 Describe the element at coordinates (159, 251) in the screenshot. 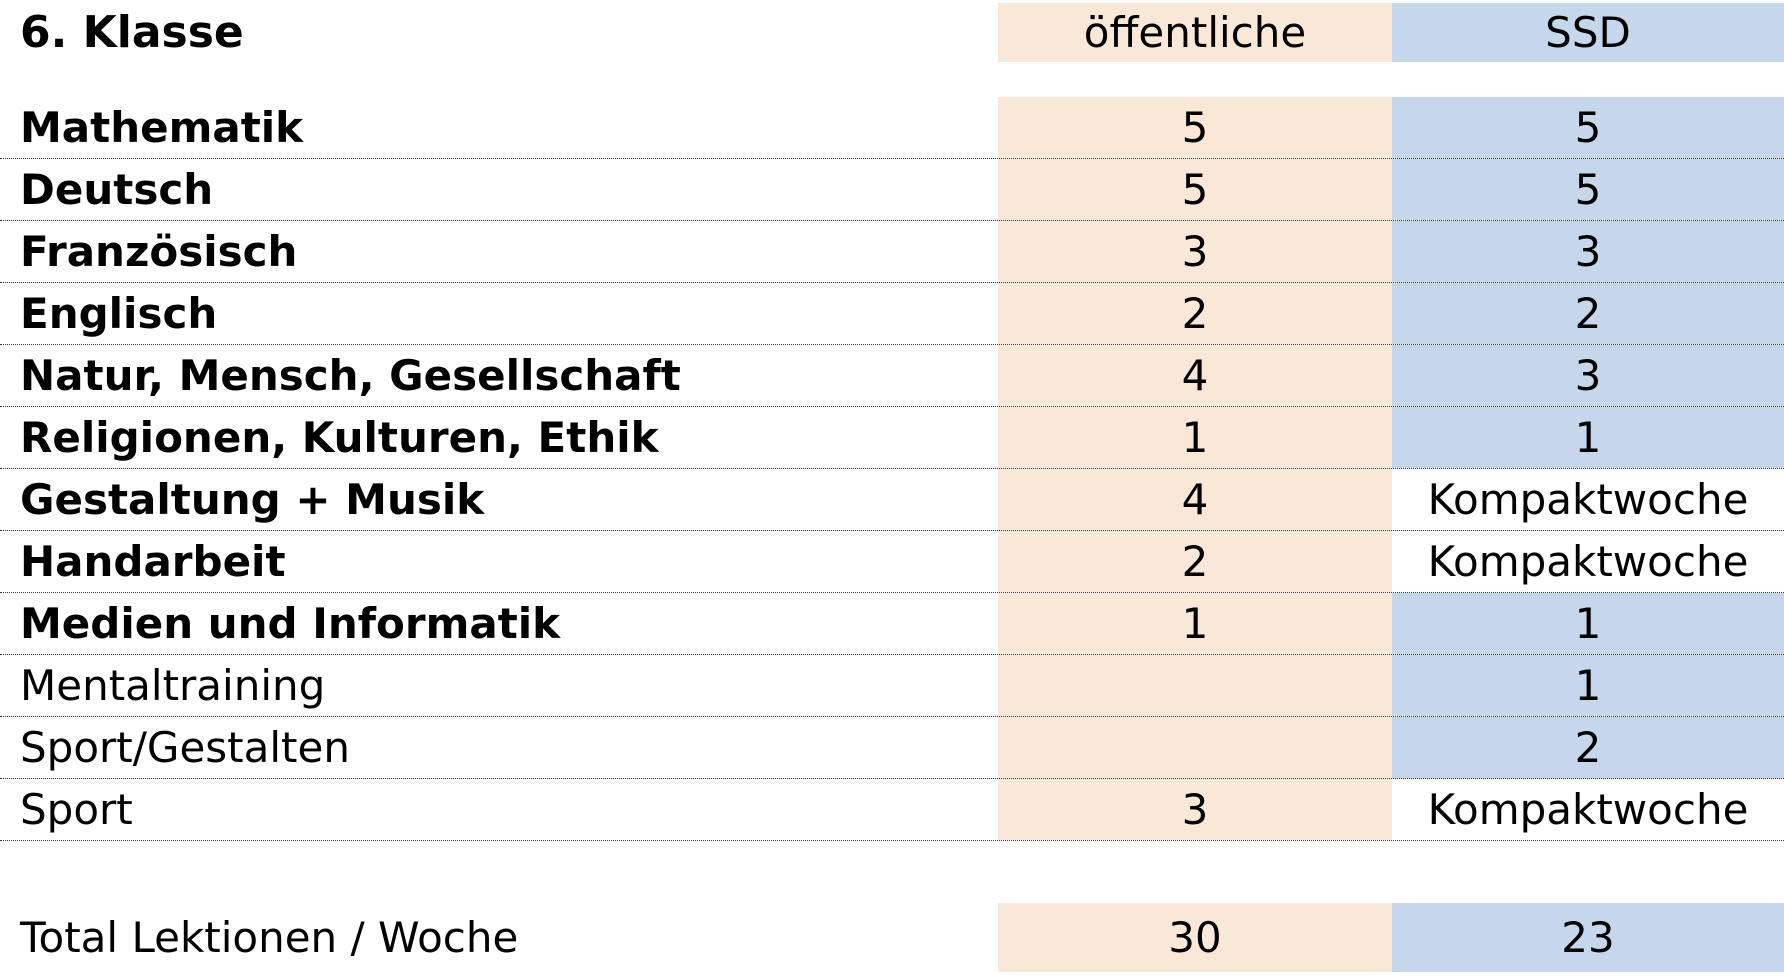

I see `subject-label: Französisch` at that location.